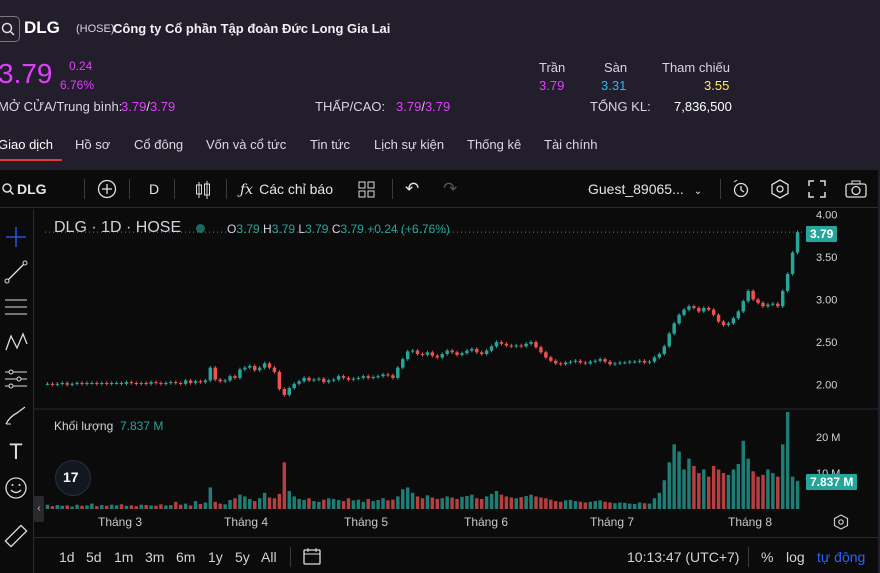 The height and width of the screenshot is (573, 880). Describe the element at coordinates (780, 190) in the screenshot. I see `settings-button` at that location.